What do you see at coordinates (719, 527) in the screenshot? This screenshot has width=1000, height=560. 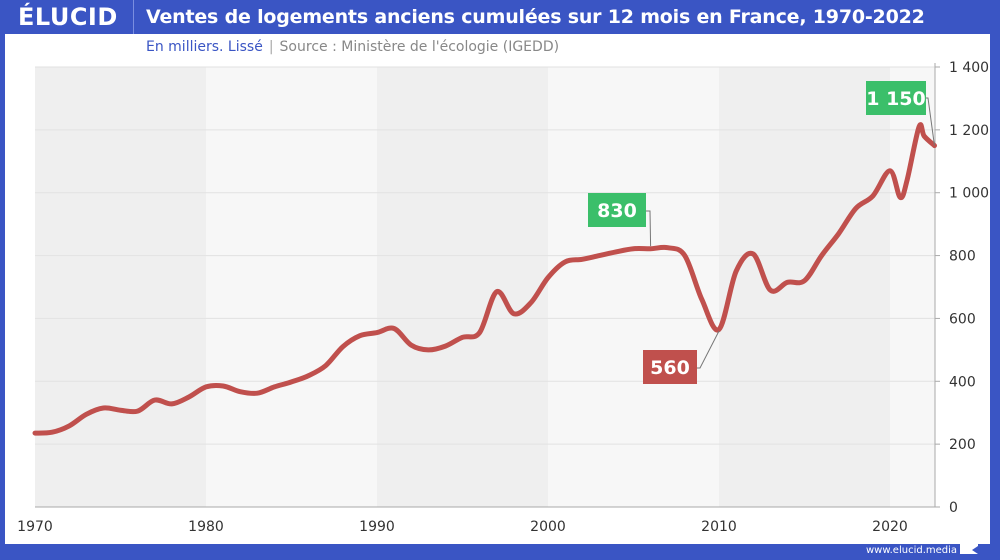 I see `x-tick-label: 2010` at bounding box center [719, 527].